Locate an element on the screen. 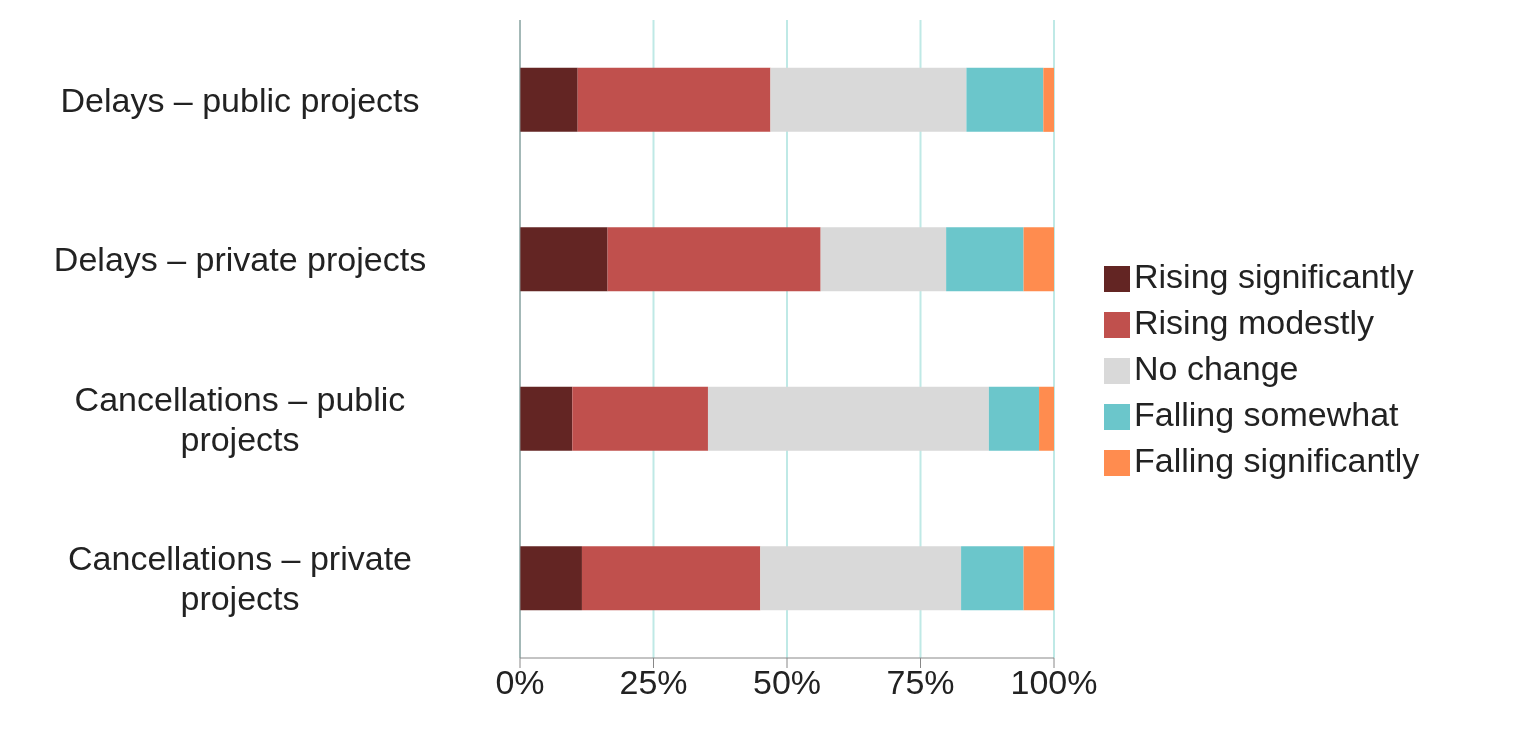 The width and height of the screenshot is (1532, 737). y-tick-label: Delays – public projects is located at coordinates (240, 99).